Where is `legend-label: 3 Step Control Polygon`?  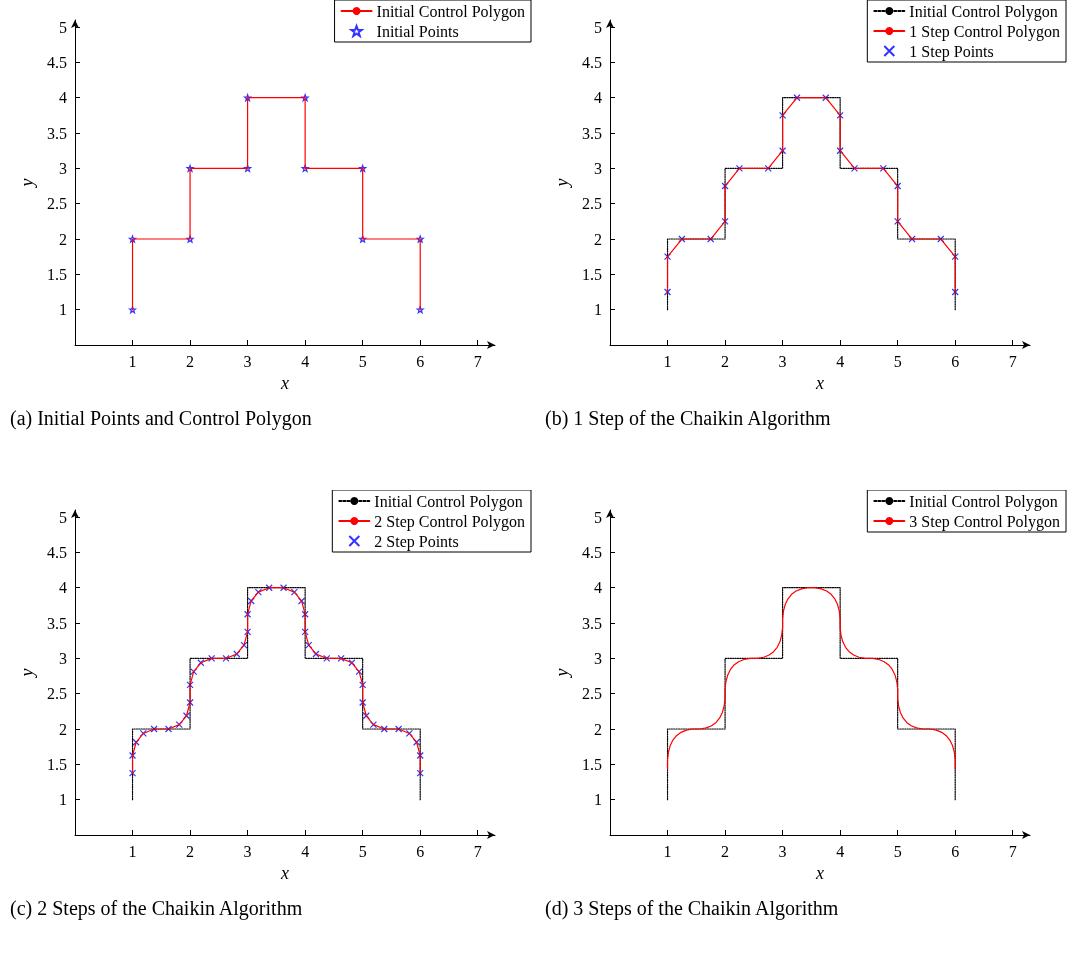 legend-label: 3 Step Control Polygon is located at coordinates (985, 521).